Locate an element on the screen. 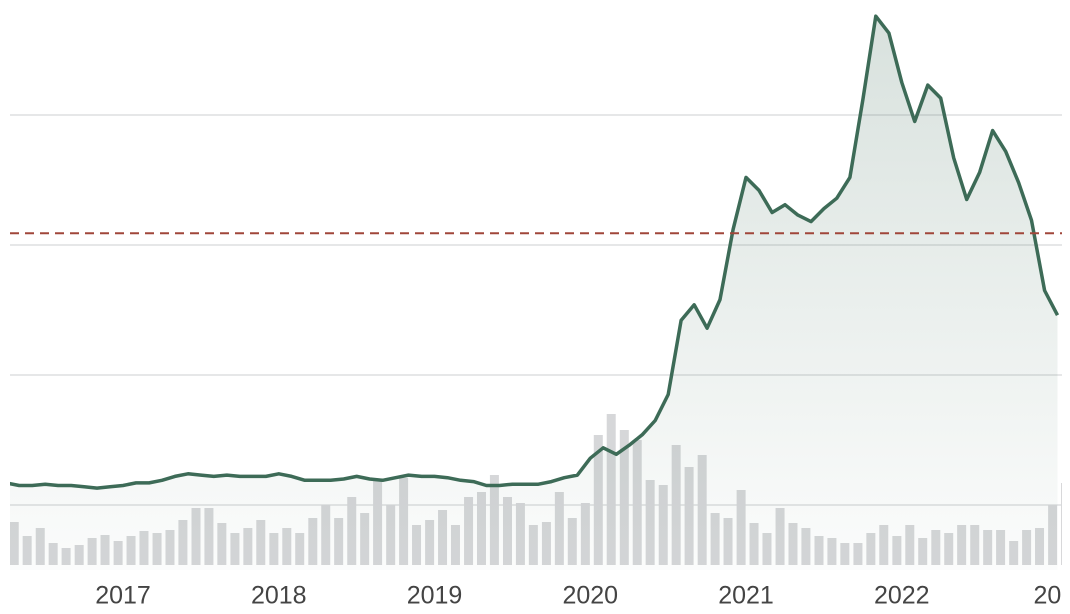 Image resolution: width=1070 pixels, height=614 pixels. x-tick-label: 20 is located at coordinates (1048, 596).